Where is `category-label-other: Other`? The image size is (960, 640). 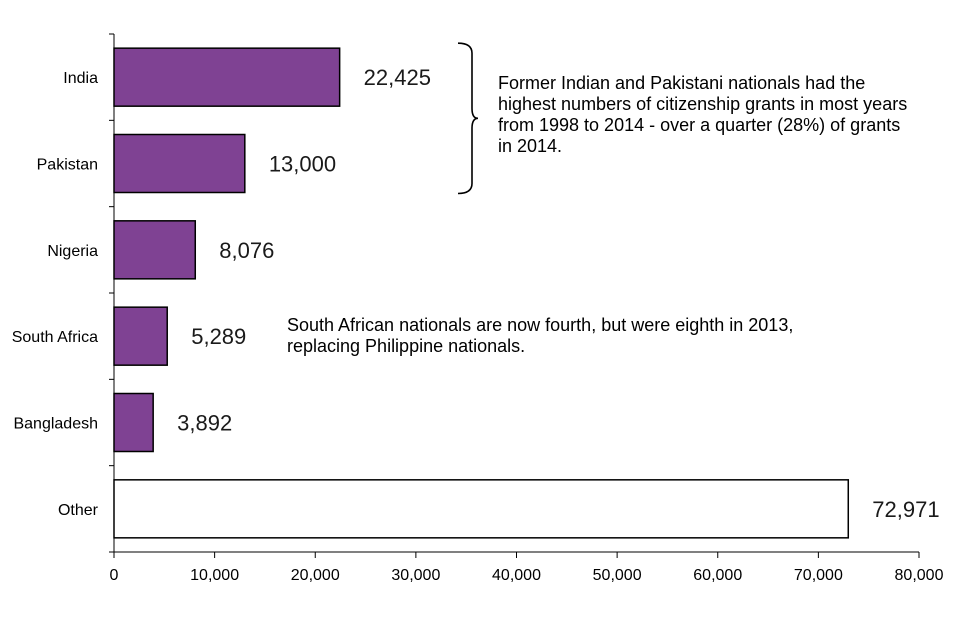 category-label-other: Other is located at coordinates (78, 510).